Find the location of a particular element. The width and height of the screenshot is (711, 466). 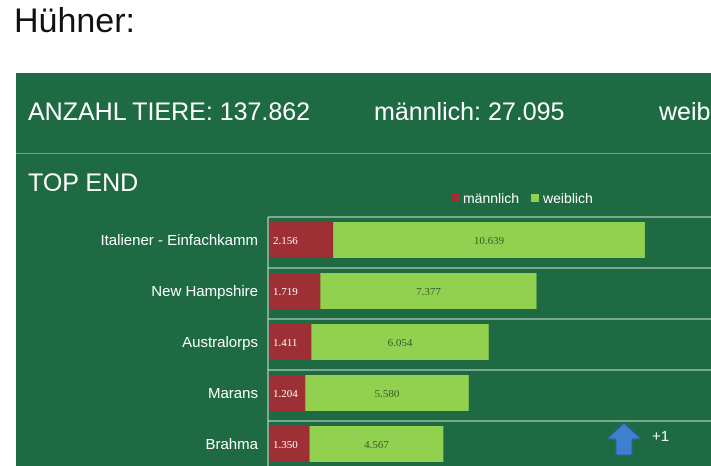

data-label-male: 1.350 is located at coordinates (285, 445).